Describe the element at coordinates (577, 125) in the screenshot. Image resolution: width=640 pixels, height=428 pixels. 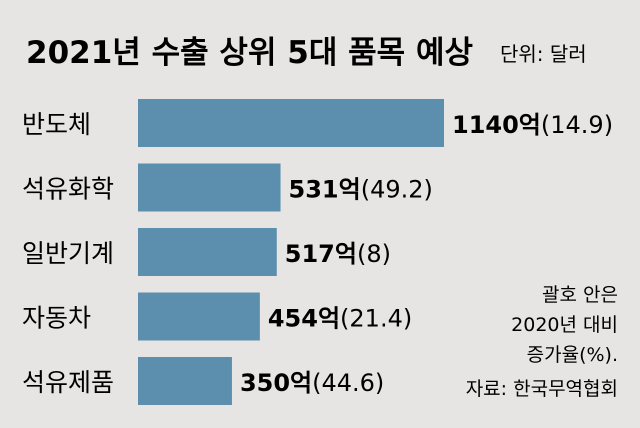
I see `growth-rate: (14.9)` at that location.